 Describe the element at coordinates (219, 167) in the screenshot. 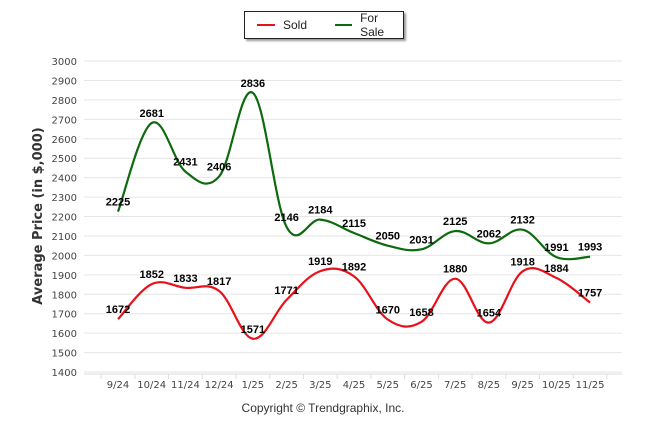

I see `data-label: 2406` at that location.